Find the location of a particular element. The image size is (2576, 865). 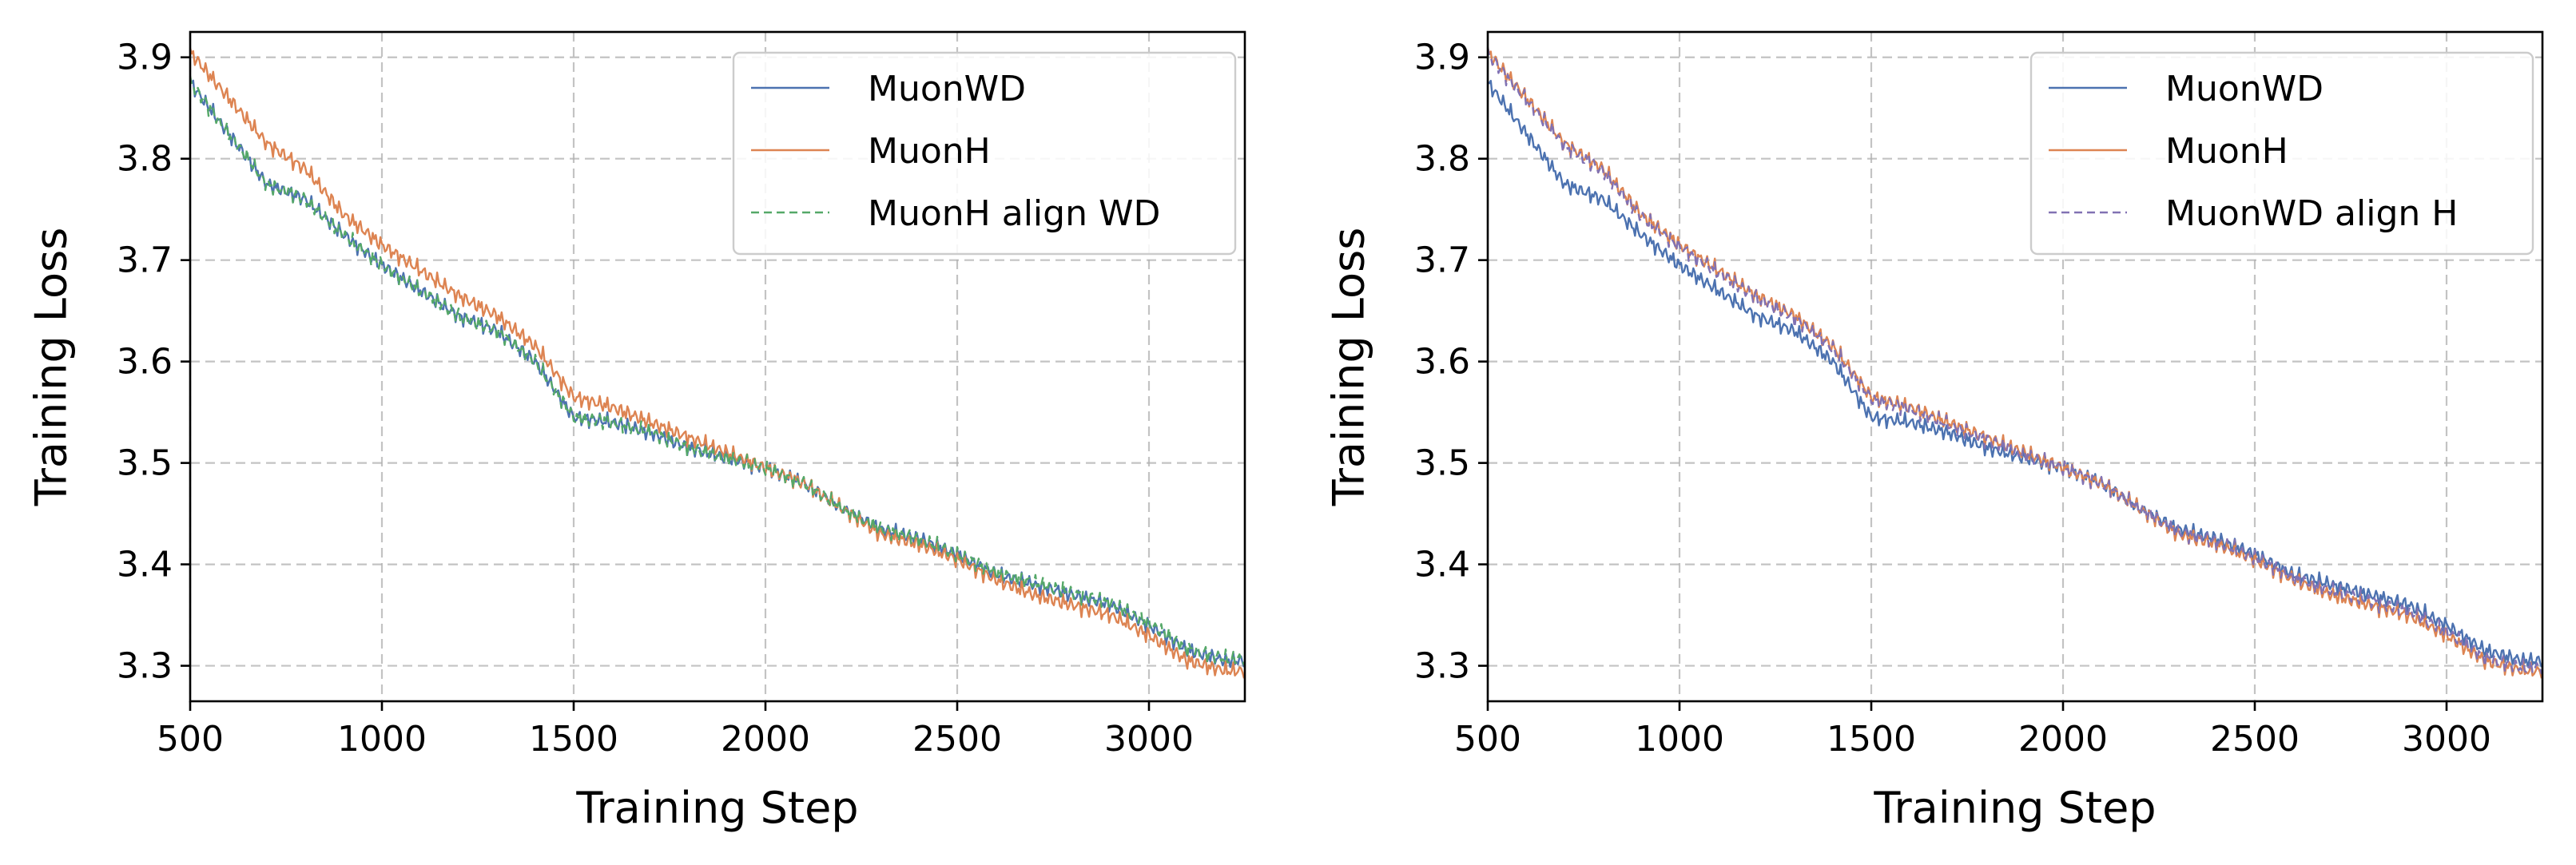

legend: MuonWD MuonH MuonH align WD is located at coordinates (984, 153).